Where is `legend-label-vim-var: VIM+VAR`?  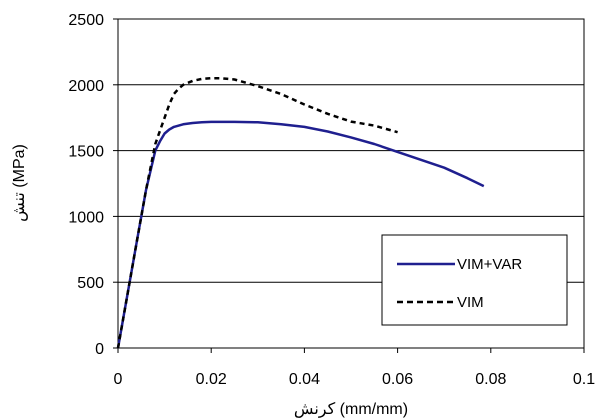
legend-label-vim-var: VIM+VAR is located at coordinates (489, 264).